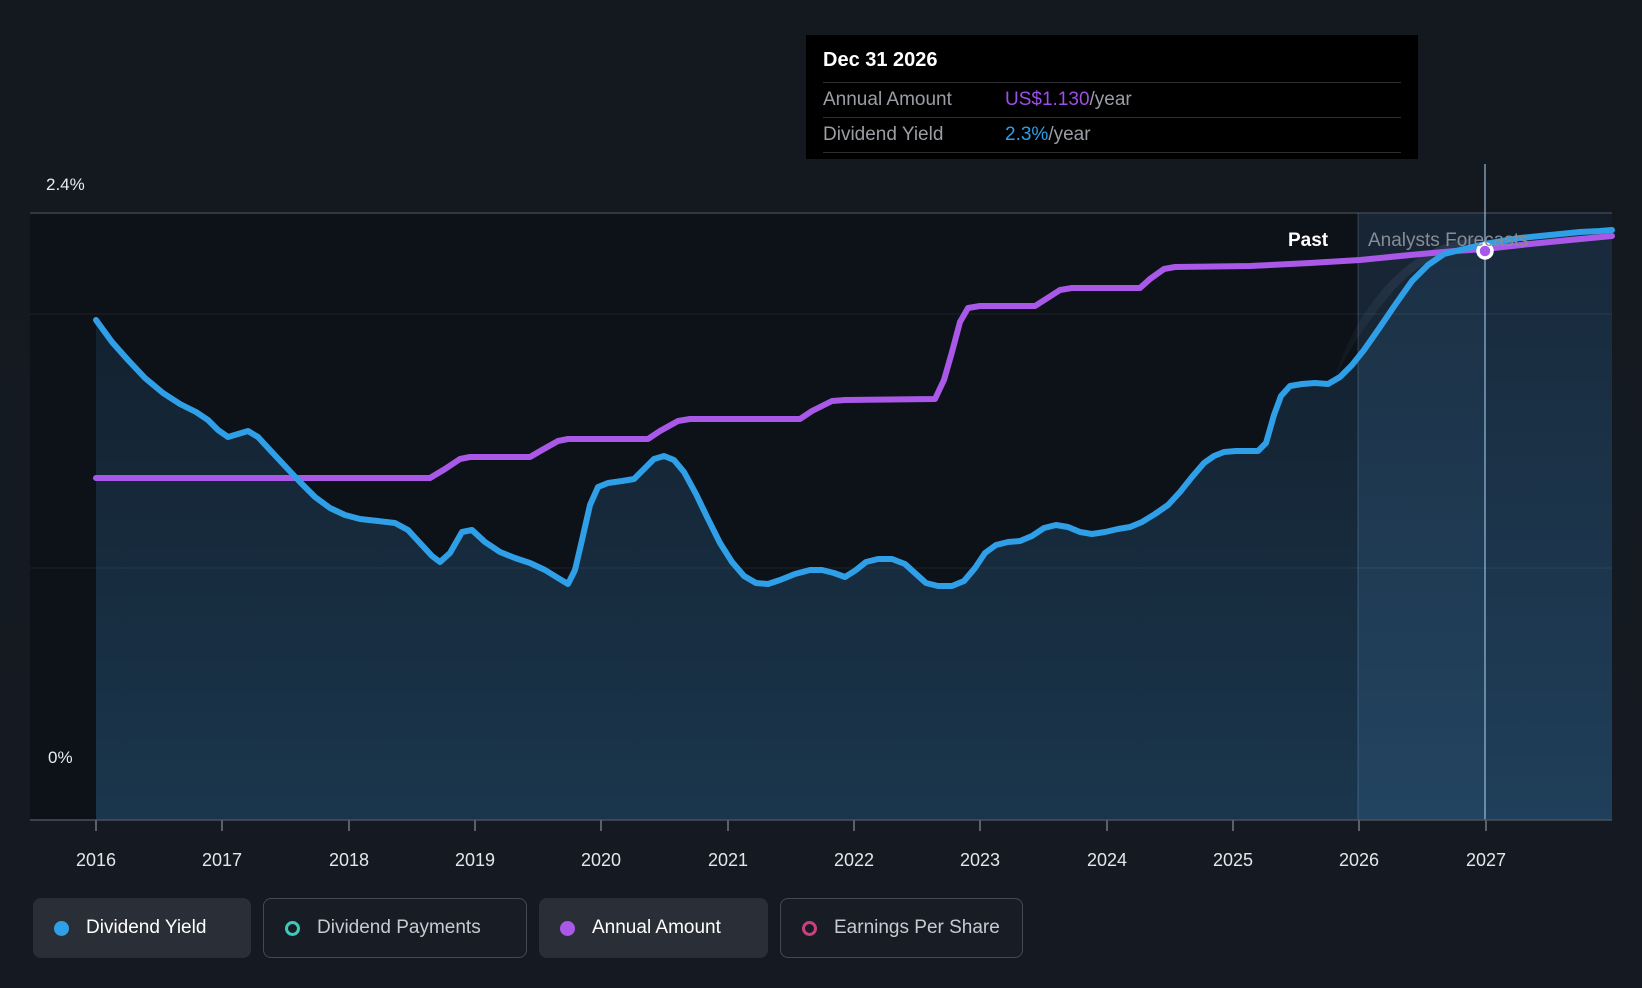  Describe the element at coordinates (601, 860) in the screenshot. I see `x-axis-label: 2020` at that location.